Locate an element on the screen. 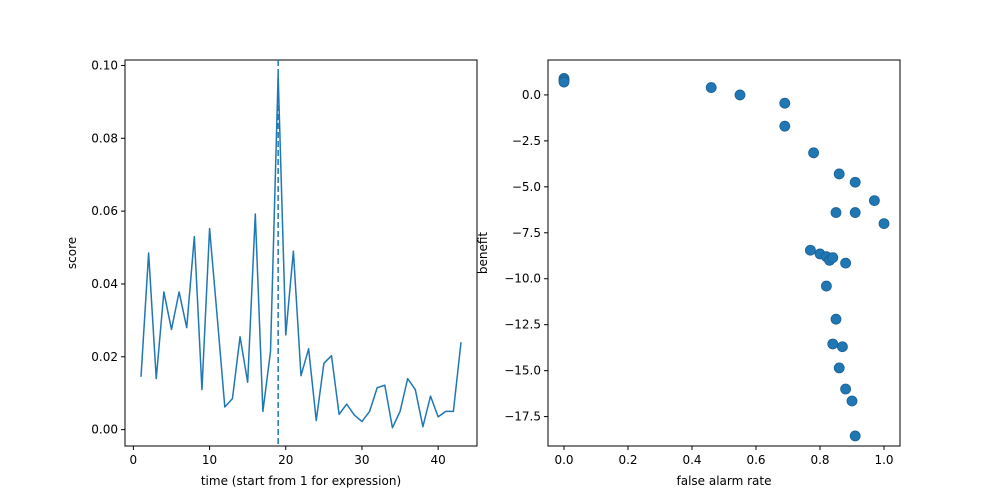  left-x-tick-label: 10 is located at coordinates (209, 460).